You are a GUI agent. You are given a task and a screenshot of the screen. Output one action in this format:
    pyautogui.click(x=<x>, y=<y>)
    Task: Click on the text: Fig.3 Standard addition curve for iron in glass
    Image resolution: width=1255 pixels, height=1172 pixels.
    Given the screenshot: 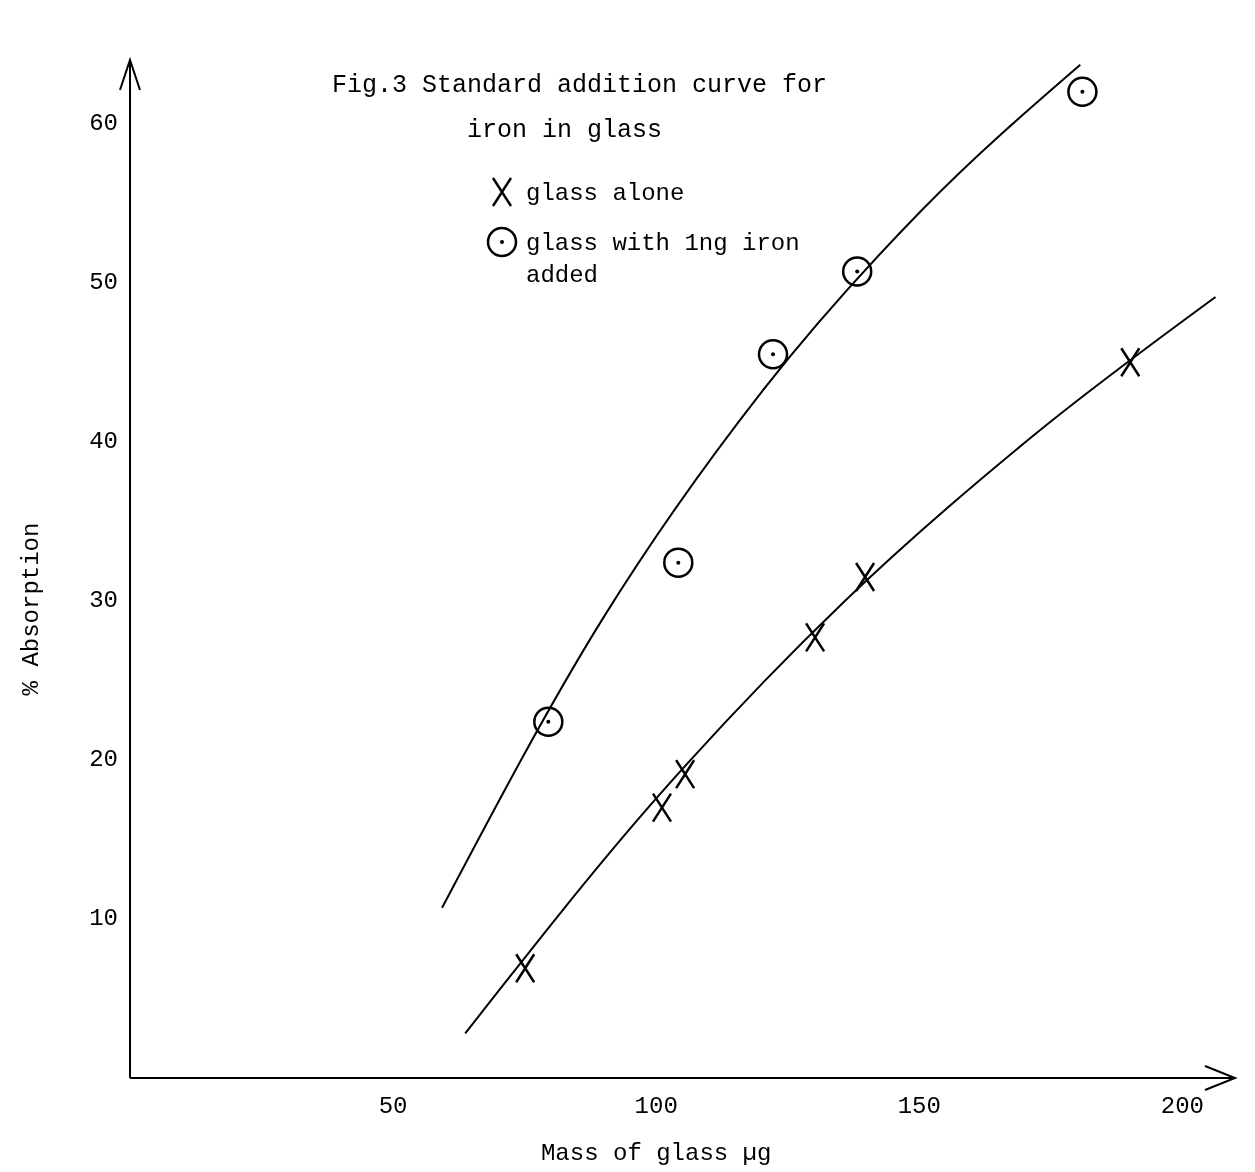 What is the action you would take?
    pyautogui.click(x=580, y=108)
    